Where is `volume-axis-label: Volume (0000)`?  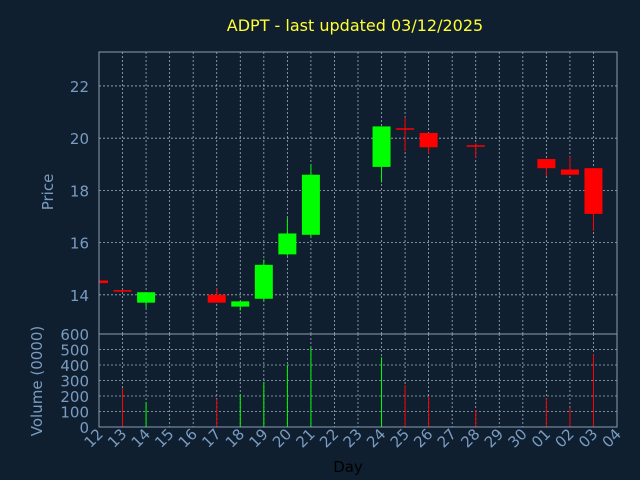
volume-axis-label: Volume (0000) is located at coordinates (37, 381).